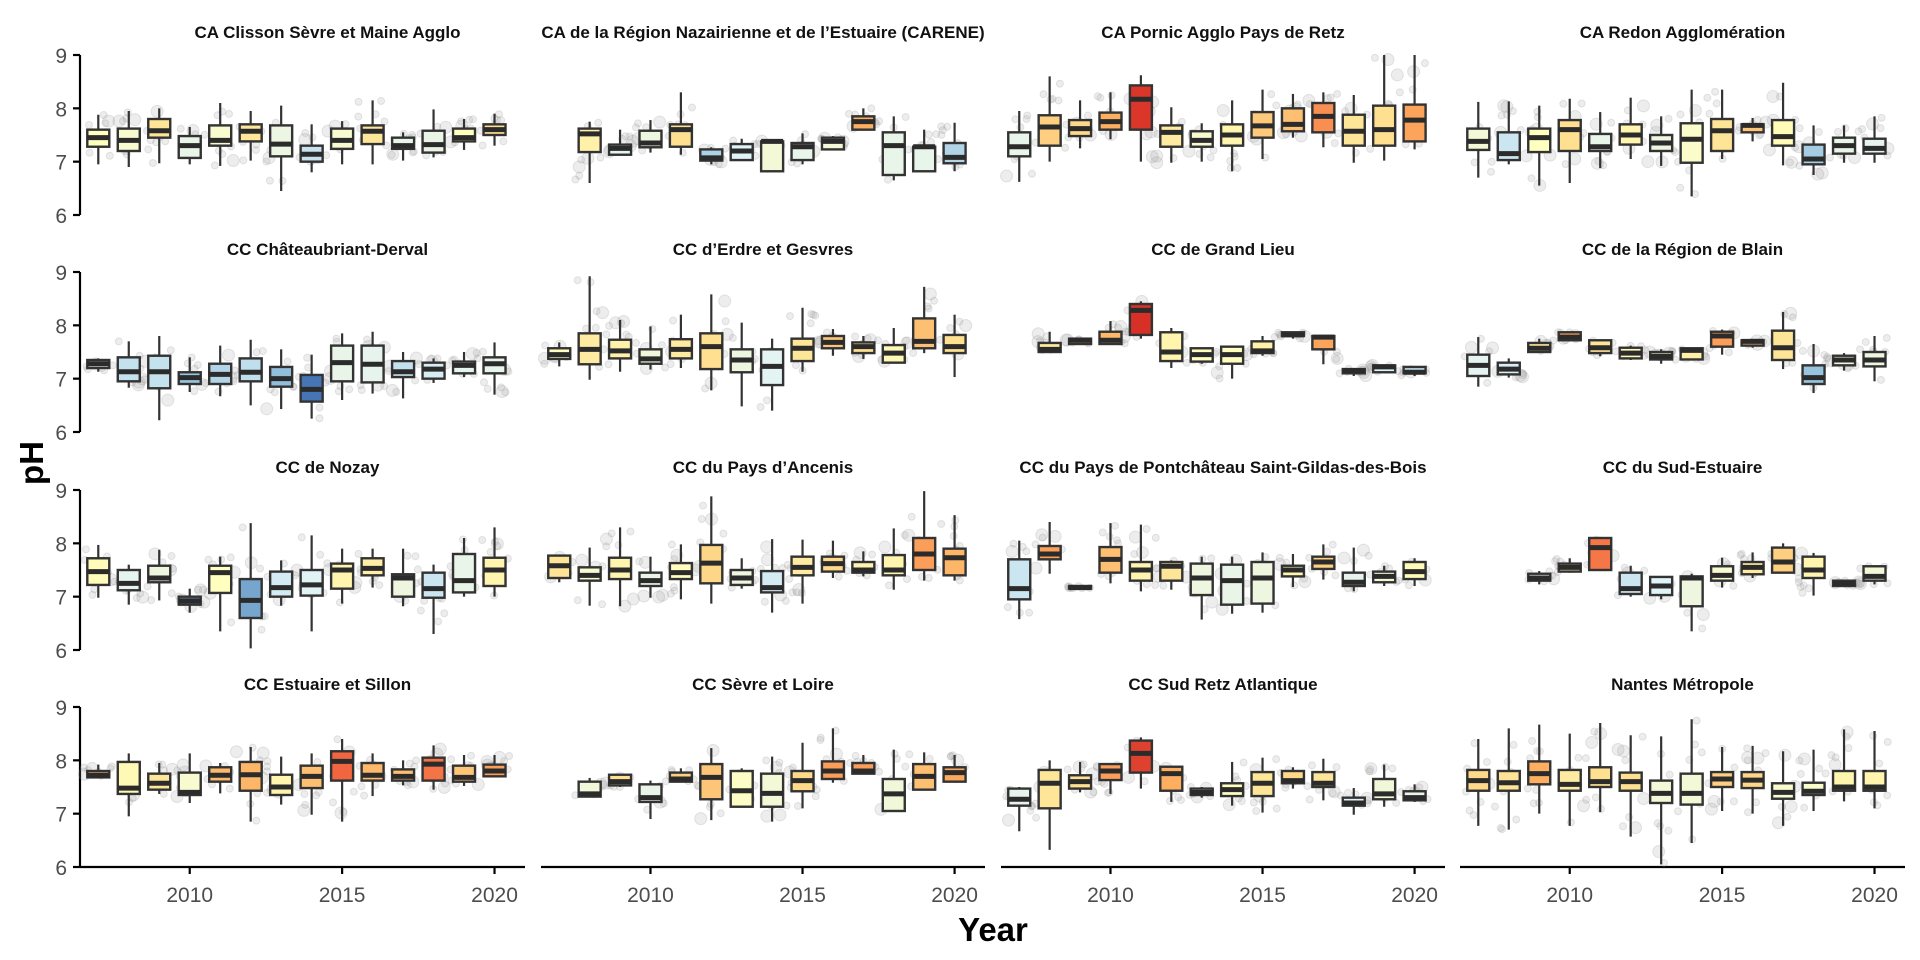 The image size is (1920, 960). Describe the element at coordinates (61, 544) in the screenshot. I see `y-tick-label: 8` at that location.